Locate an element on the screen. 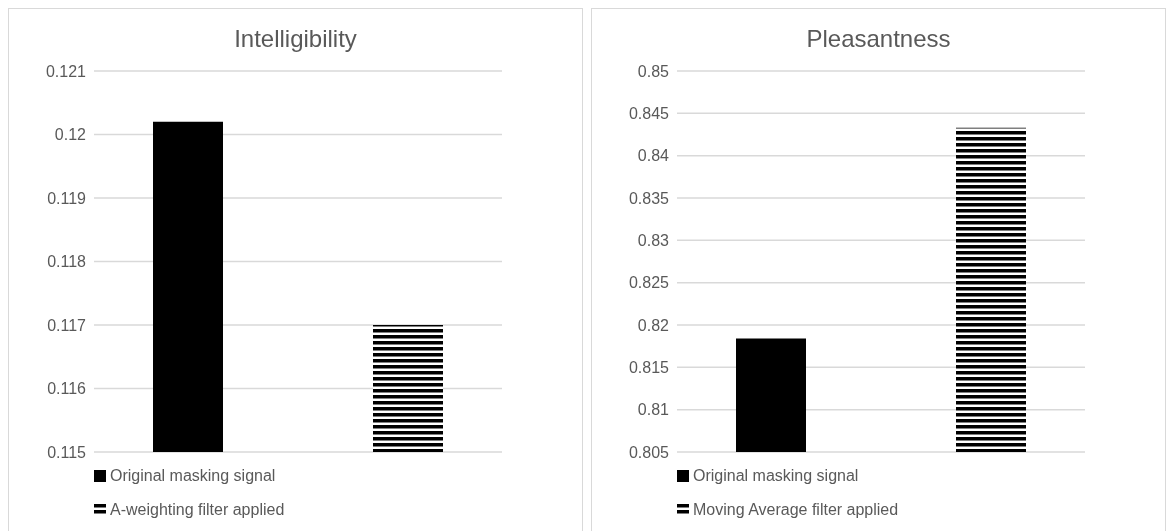 The height and width of the screenshot is (531, 1166). y-tick-label: 0.85 is located at coordinates (653, 71).